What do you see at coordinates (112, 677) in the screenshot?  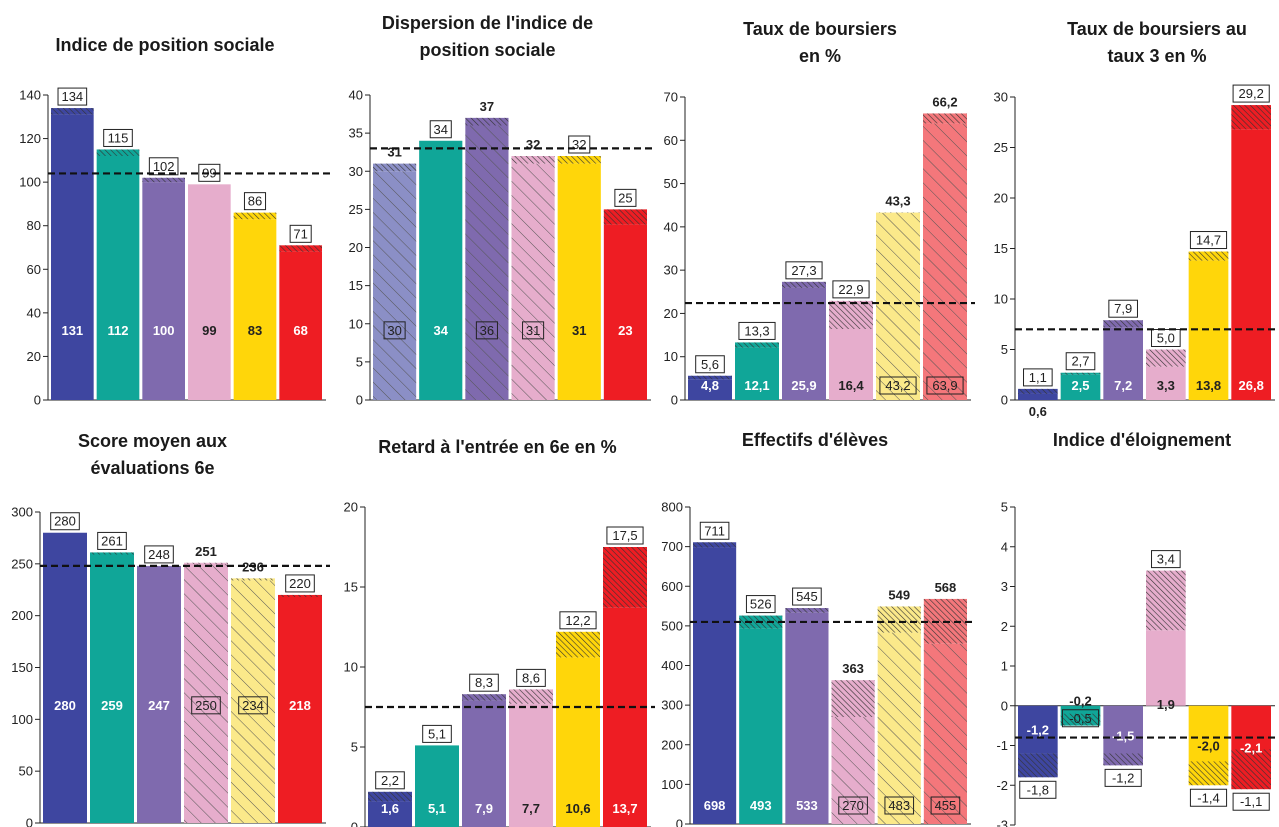 I see `bar-group: 259 261` at bounding box center [112, 677].